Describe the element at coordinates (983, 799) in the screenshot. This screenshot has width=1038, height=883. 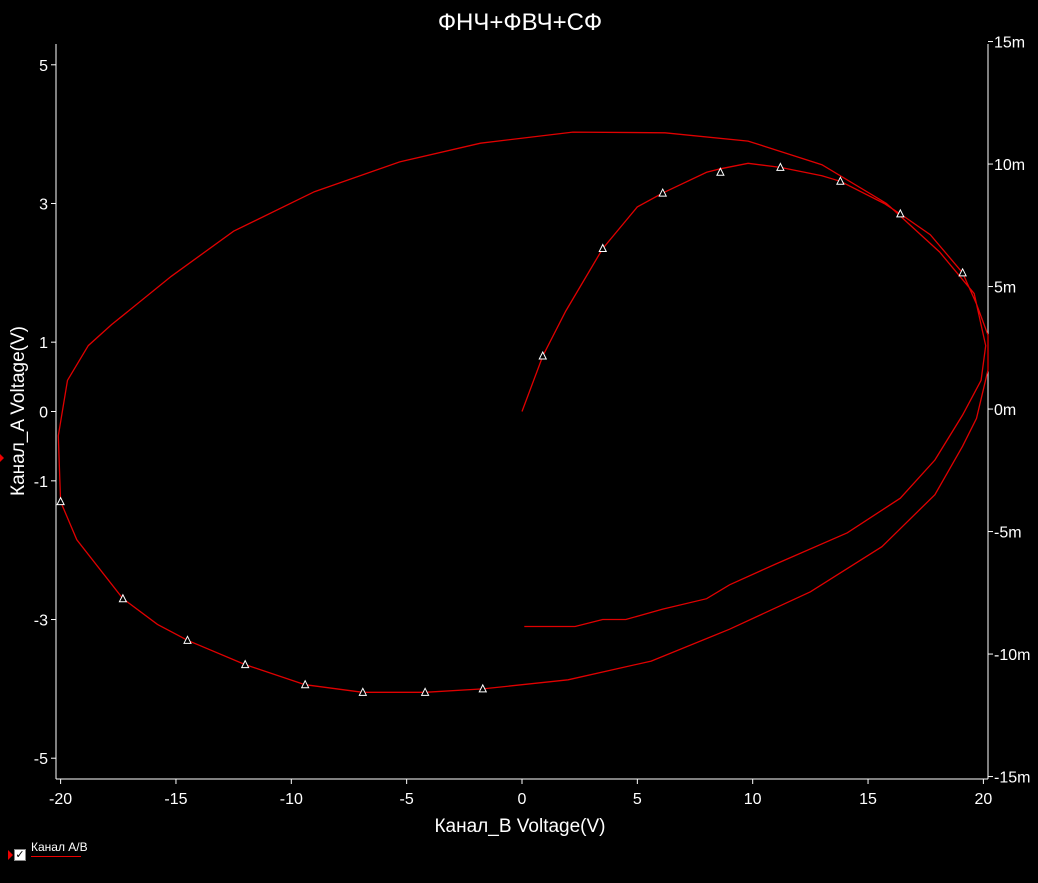
I see `x-tick-label: 20` at that location.